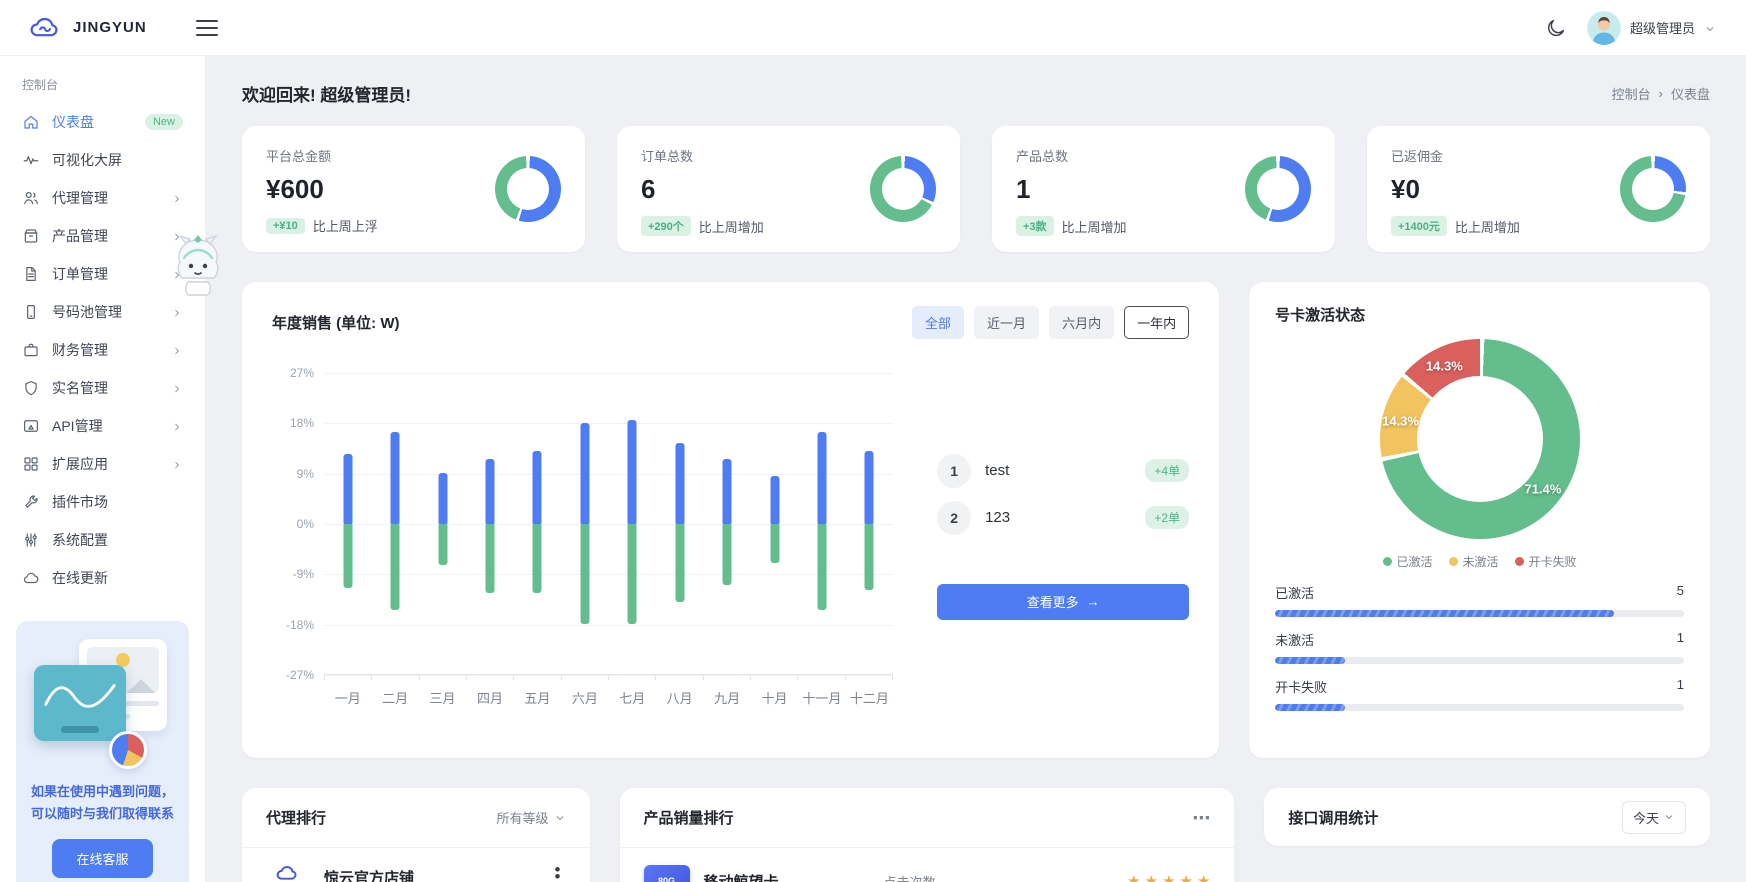 The width and height of the screenshot is (1746, 882). I want to click on tab-one-year: 一年内, so click(1157, 322).